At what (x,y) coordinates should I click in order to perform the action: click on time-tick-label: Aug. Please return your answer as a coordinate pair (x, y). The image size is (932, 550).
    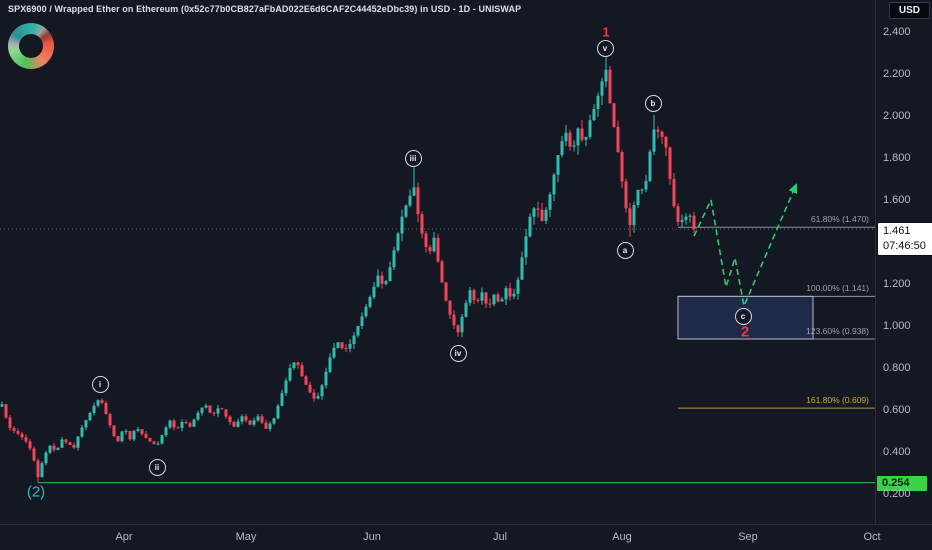
    Looking at the image, I should click on (622, 537).